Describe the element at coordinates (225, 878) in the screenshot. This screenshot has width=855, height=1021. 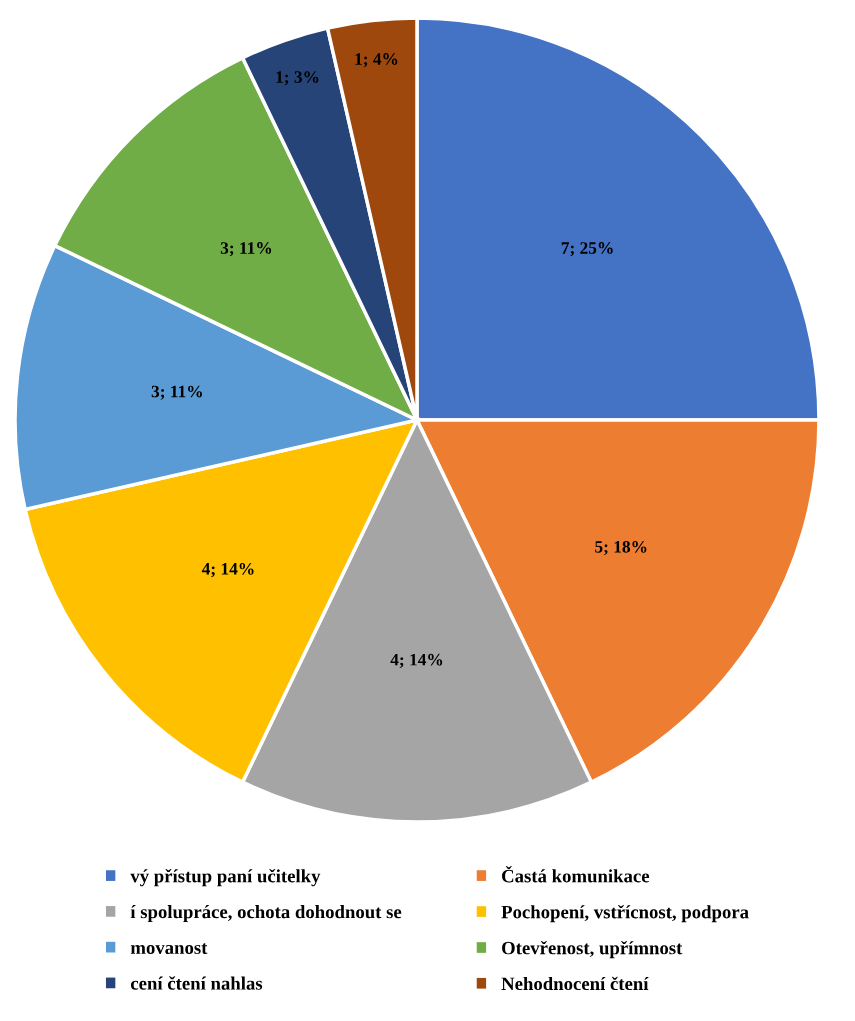
I see `legend-label: vý přístup paní učitelky` at that location.